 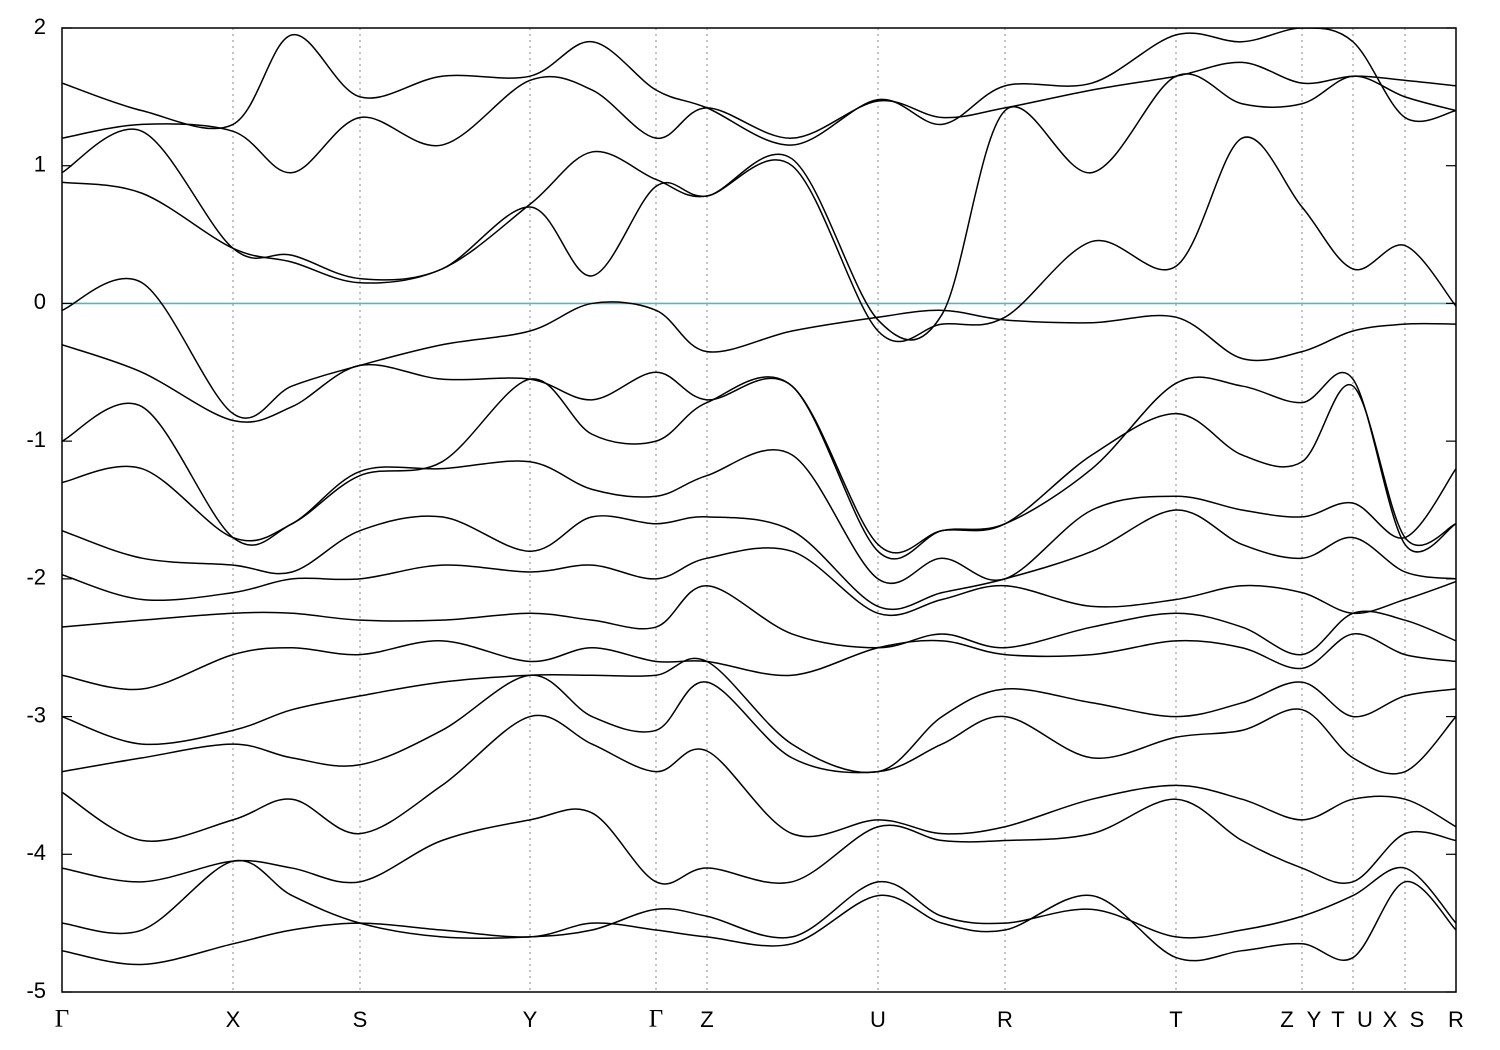 I want to click on y-tick-label: 1, so click(x=40, y=164).